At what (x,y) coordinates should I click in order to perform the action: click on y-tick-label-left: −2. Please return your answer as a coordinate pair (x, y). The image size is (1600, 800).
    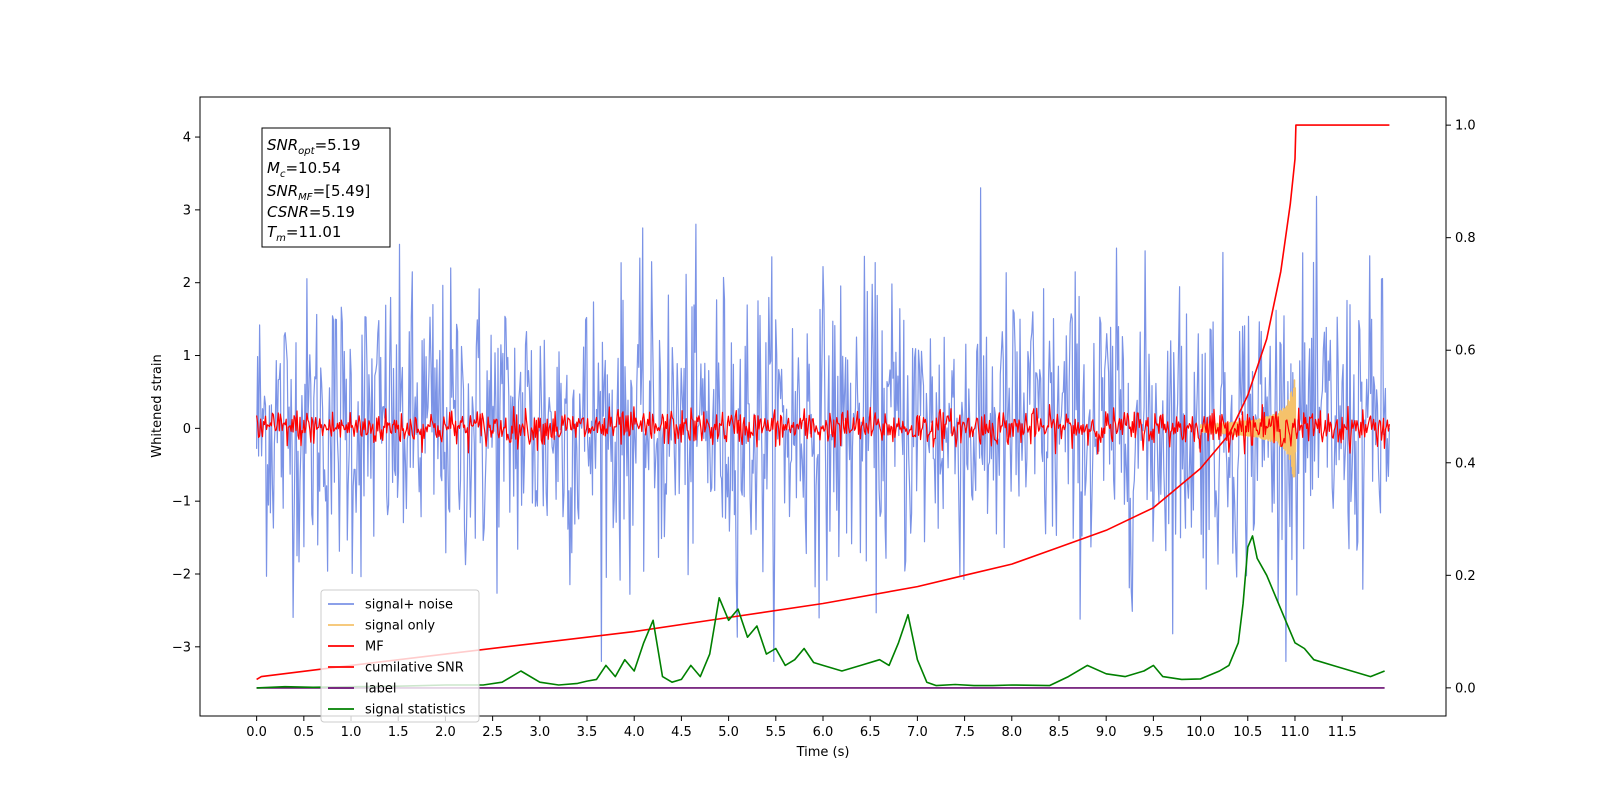
    Looking at the image, I should click on (181, 574).